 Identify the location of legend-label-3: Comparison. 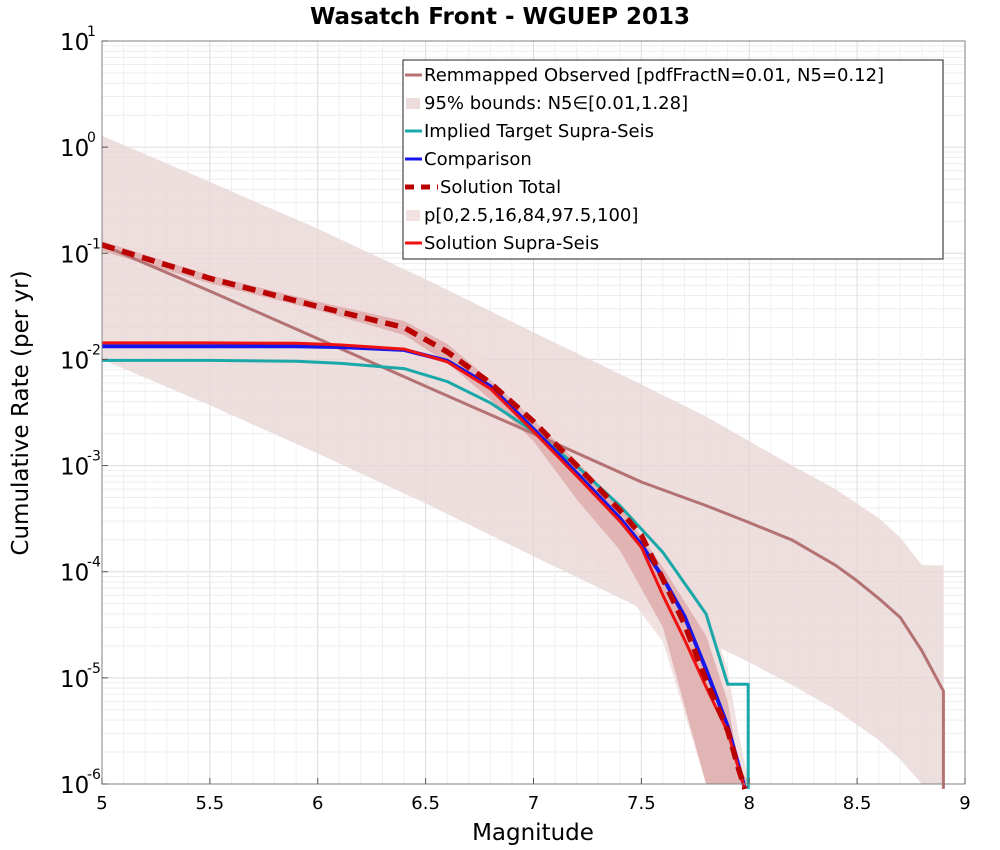
(478, 159).